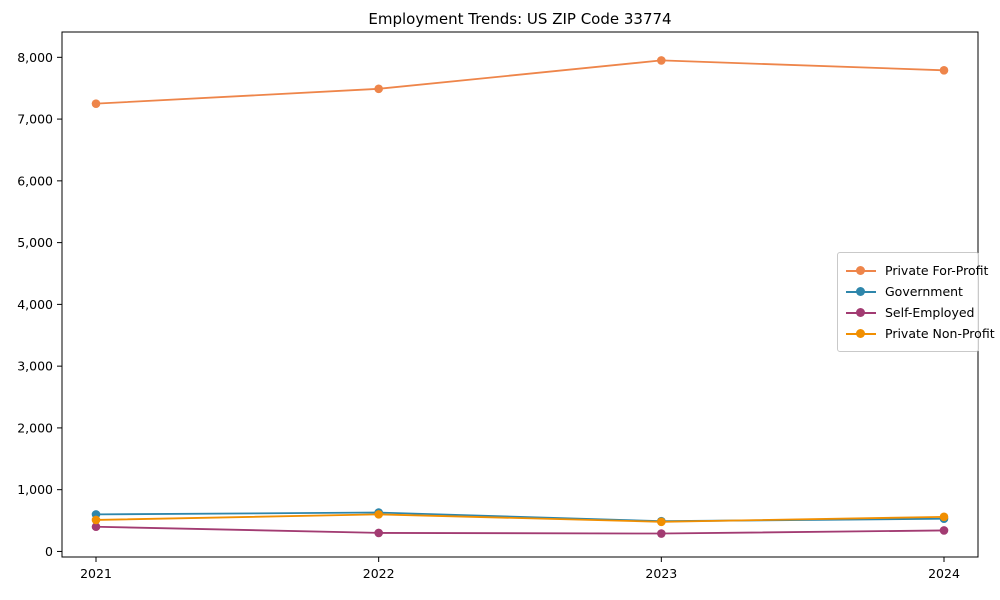 This screenshot has width=1000, height=600. Describe the element at coordinates (35, 242) in the screenshot. I see `y-tick-label: 5,000` at that location.